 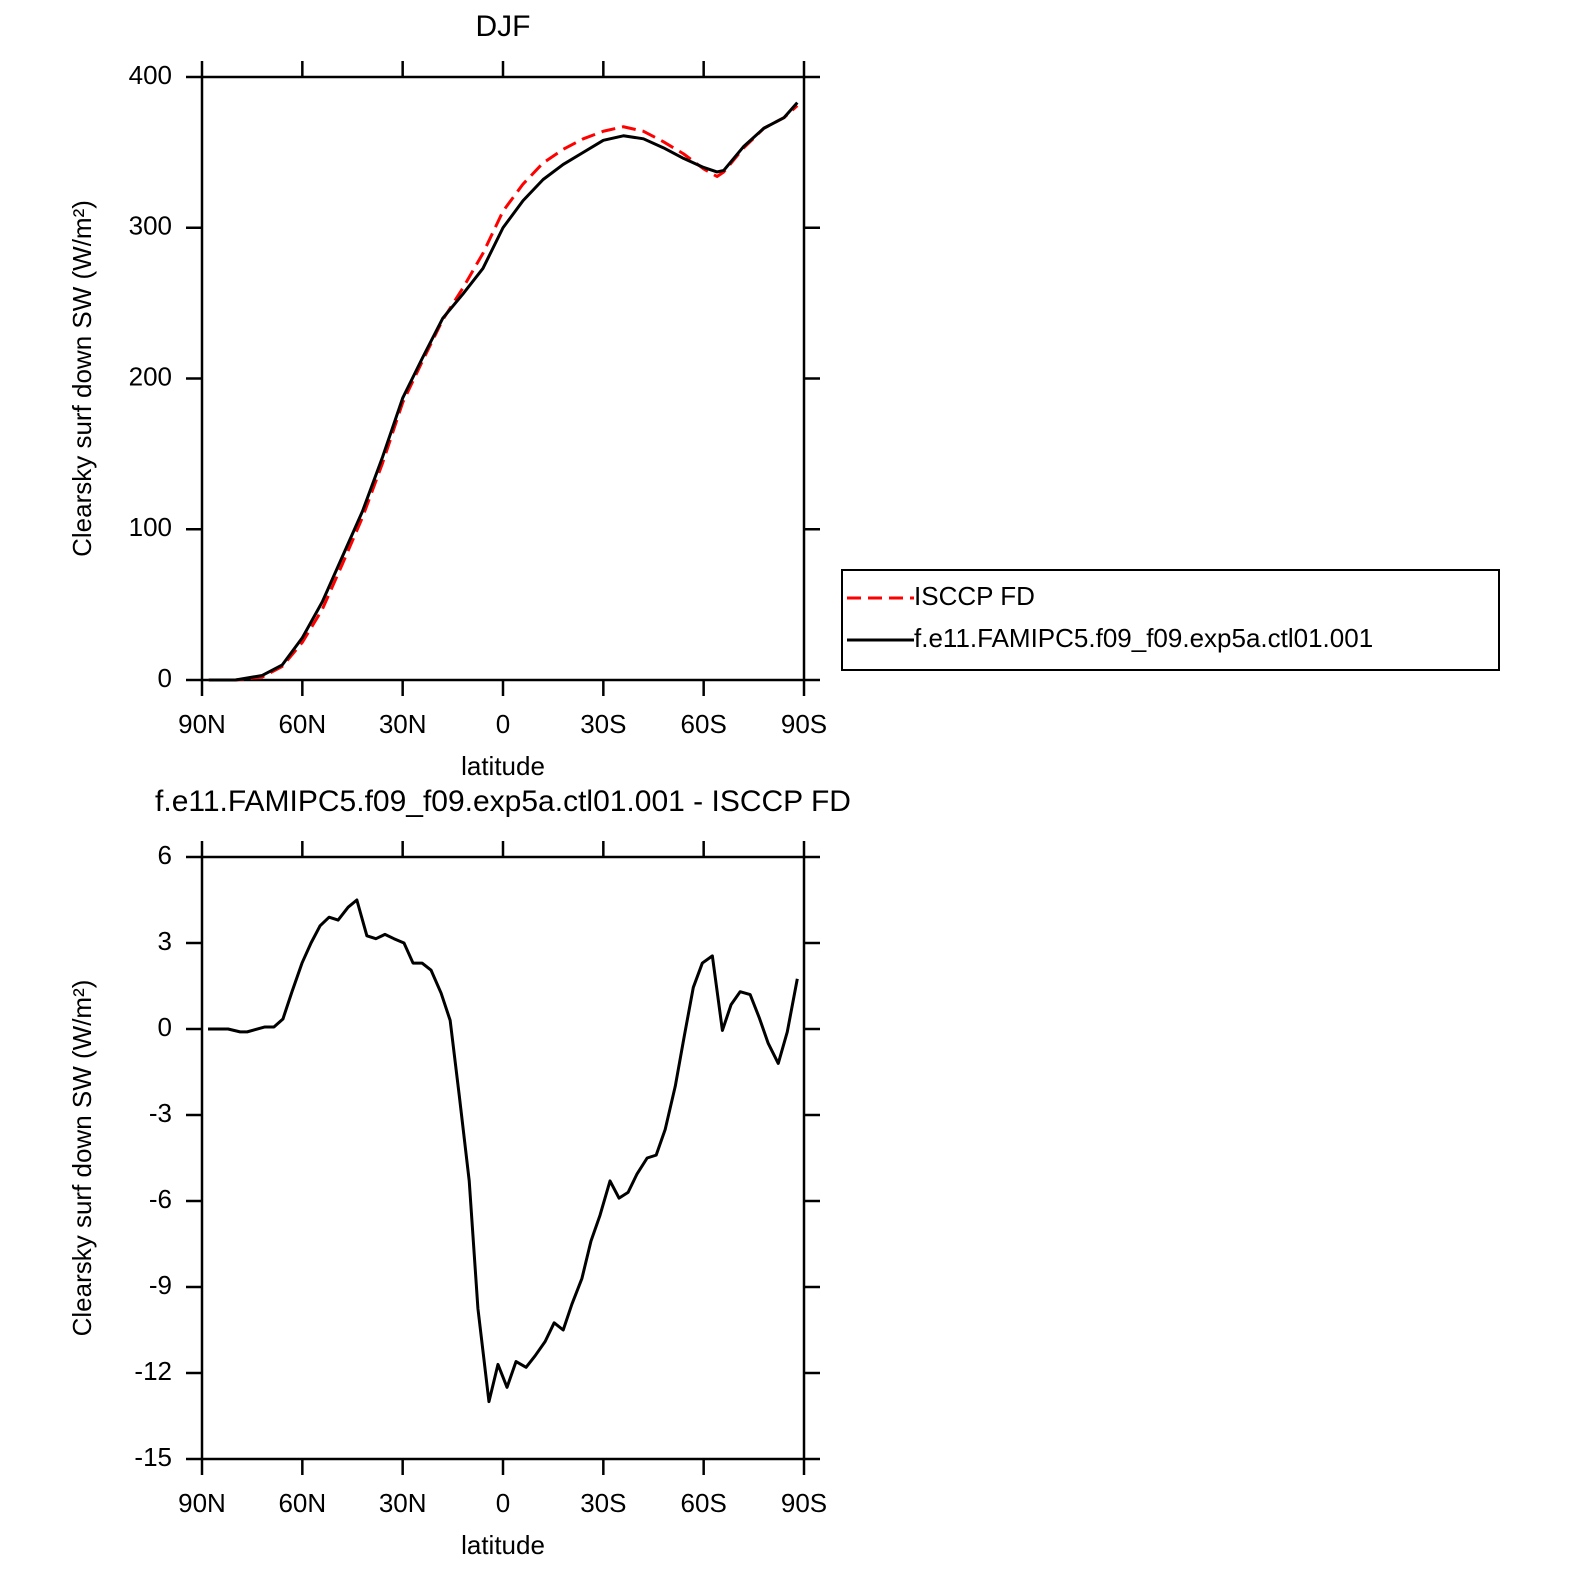 I want to click on y-tick-label: 3, so click(x=165, y=941).